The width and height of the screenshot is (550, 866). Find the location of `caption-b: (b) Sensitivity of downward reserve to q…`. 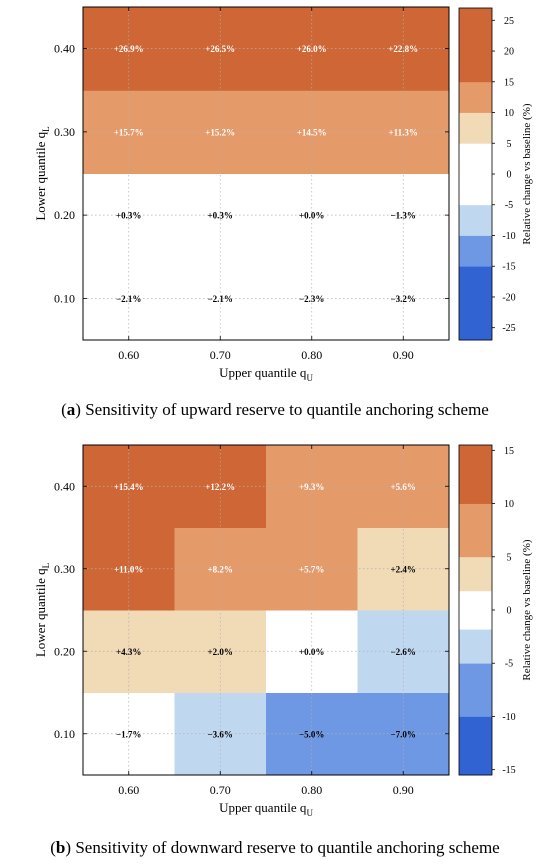

caption-b: (b) Sensitivity of downward reserve to q… is located at coordinates (275, 847).